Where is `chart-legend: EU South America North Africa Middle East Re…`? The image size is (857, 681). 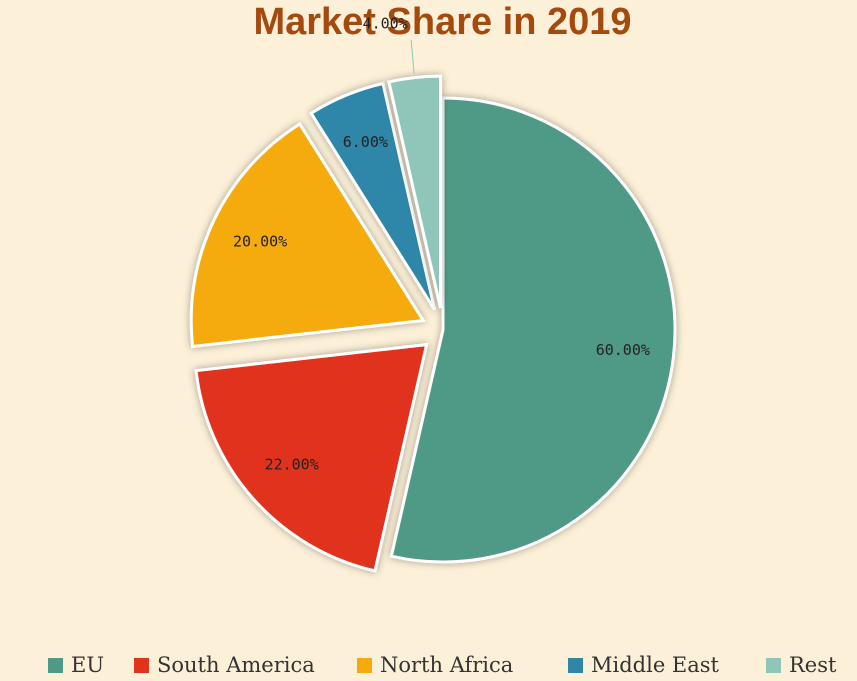
chart-legend: EU South America North Africa Middle East Re… is located at coordinates (428, 665).